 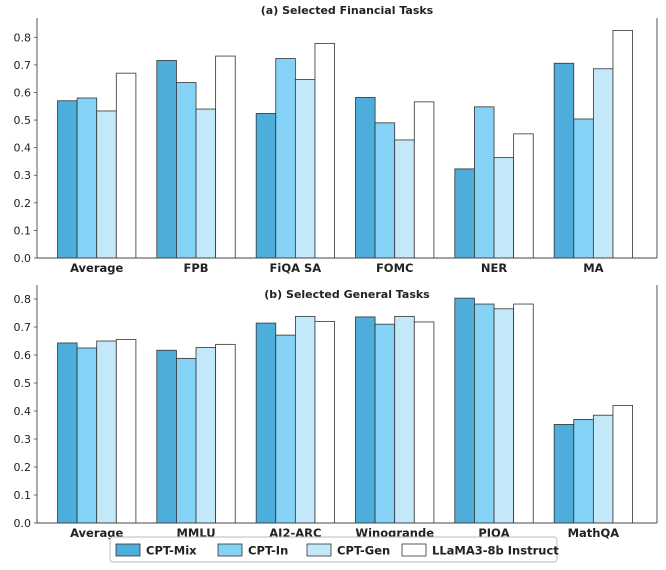 I want to click on bar-winogrande-cpt-in, so click(x=385, y=423).